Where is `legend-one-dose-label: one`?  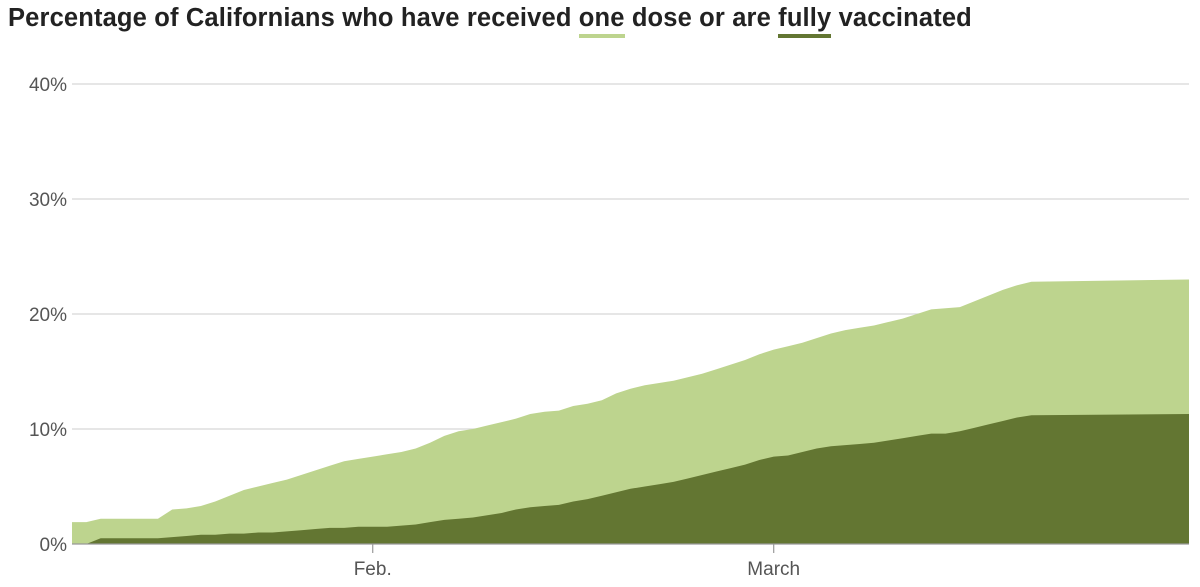
legend-one-dose-label: one is located at coordinates (601, 18).